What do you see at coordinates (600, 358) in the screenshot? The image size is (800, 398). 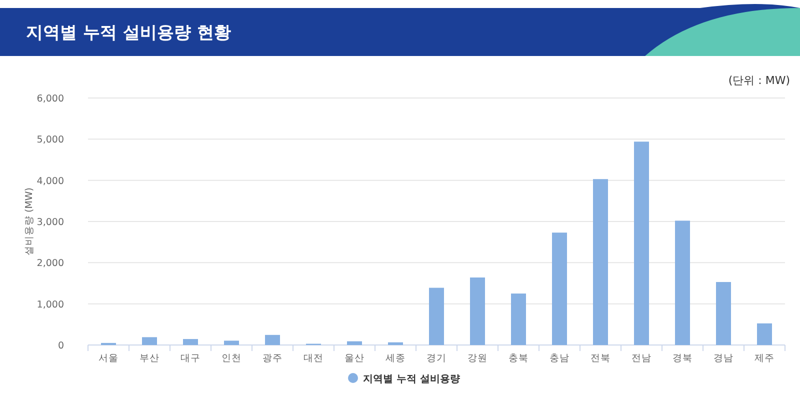 I see `x-tick-label: 전북` at bounding box center [600, 358].